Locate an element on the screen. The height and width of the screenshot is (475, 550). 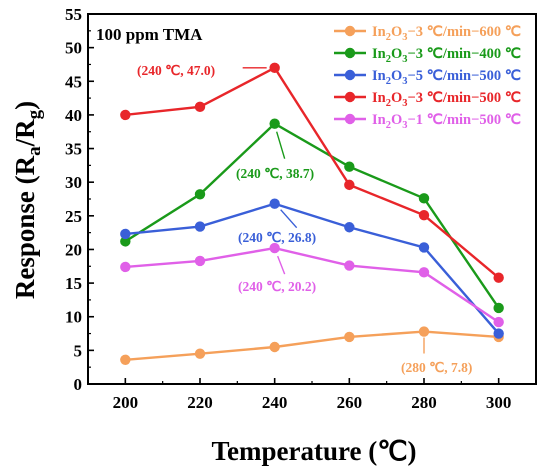
y-tick-label: 35 is located at coordinates (73, 149).